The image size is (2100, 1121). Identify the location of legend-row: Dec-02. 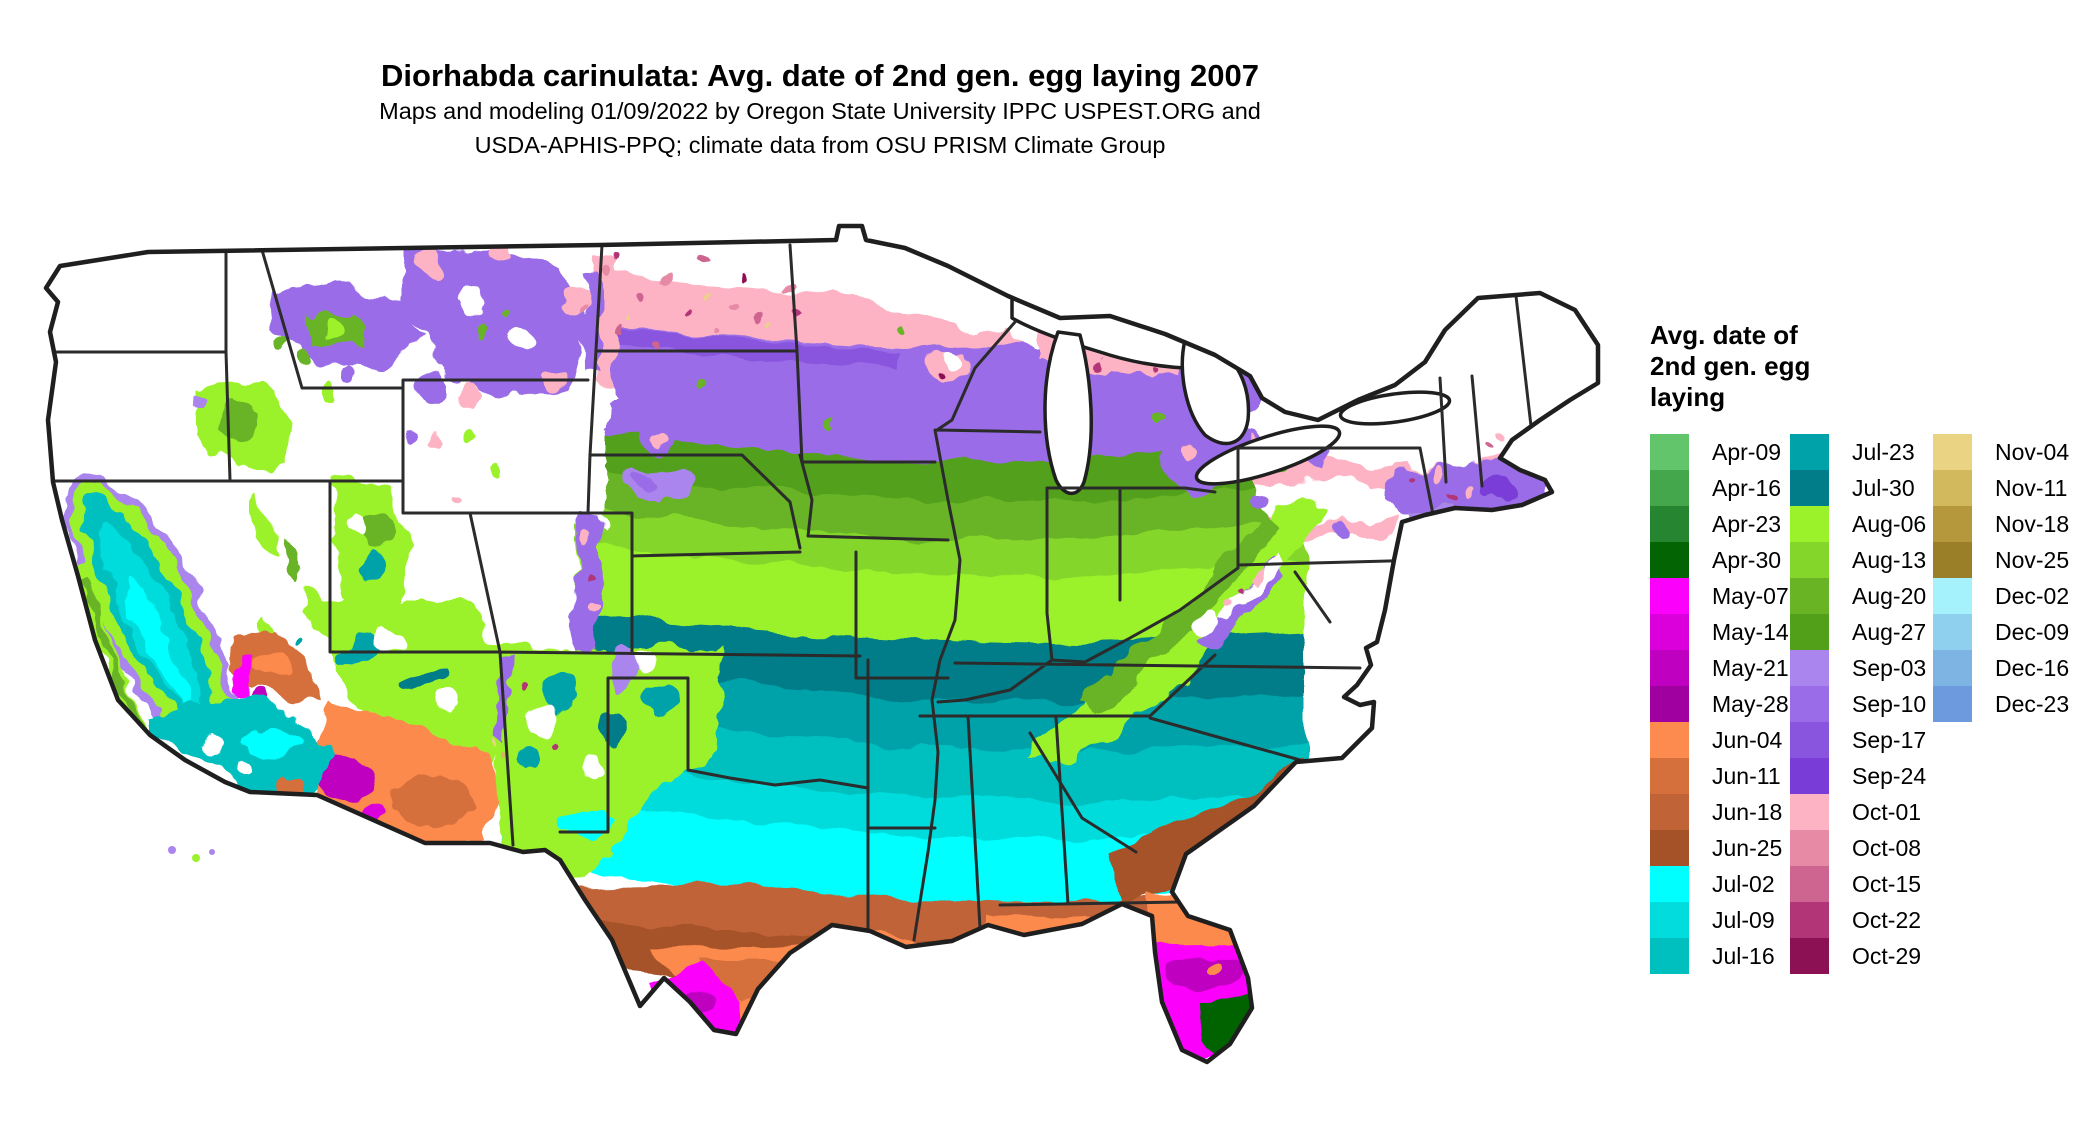
(2001, 596).